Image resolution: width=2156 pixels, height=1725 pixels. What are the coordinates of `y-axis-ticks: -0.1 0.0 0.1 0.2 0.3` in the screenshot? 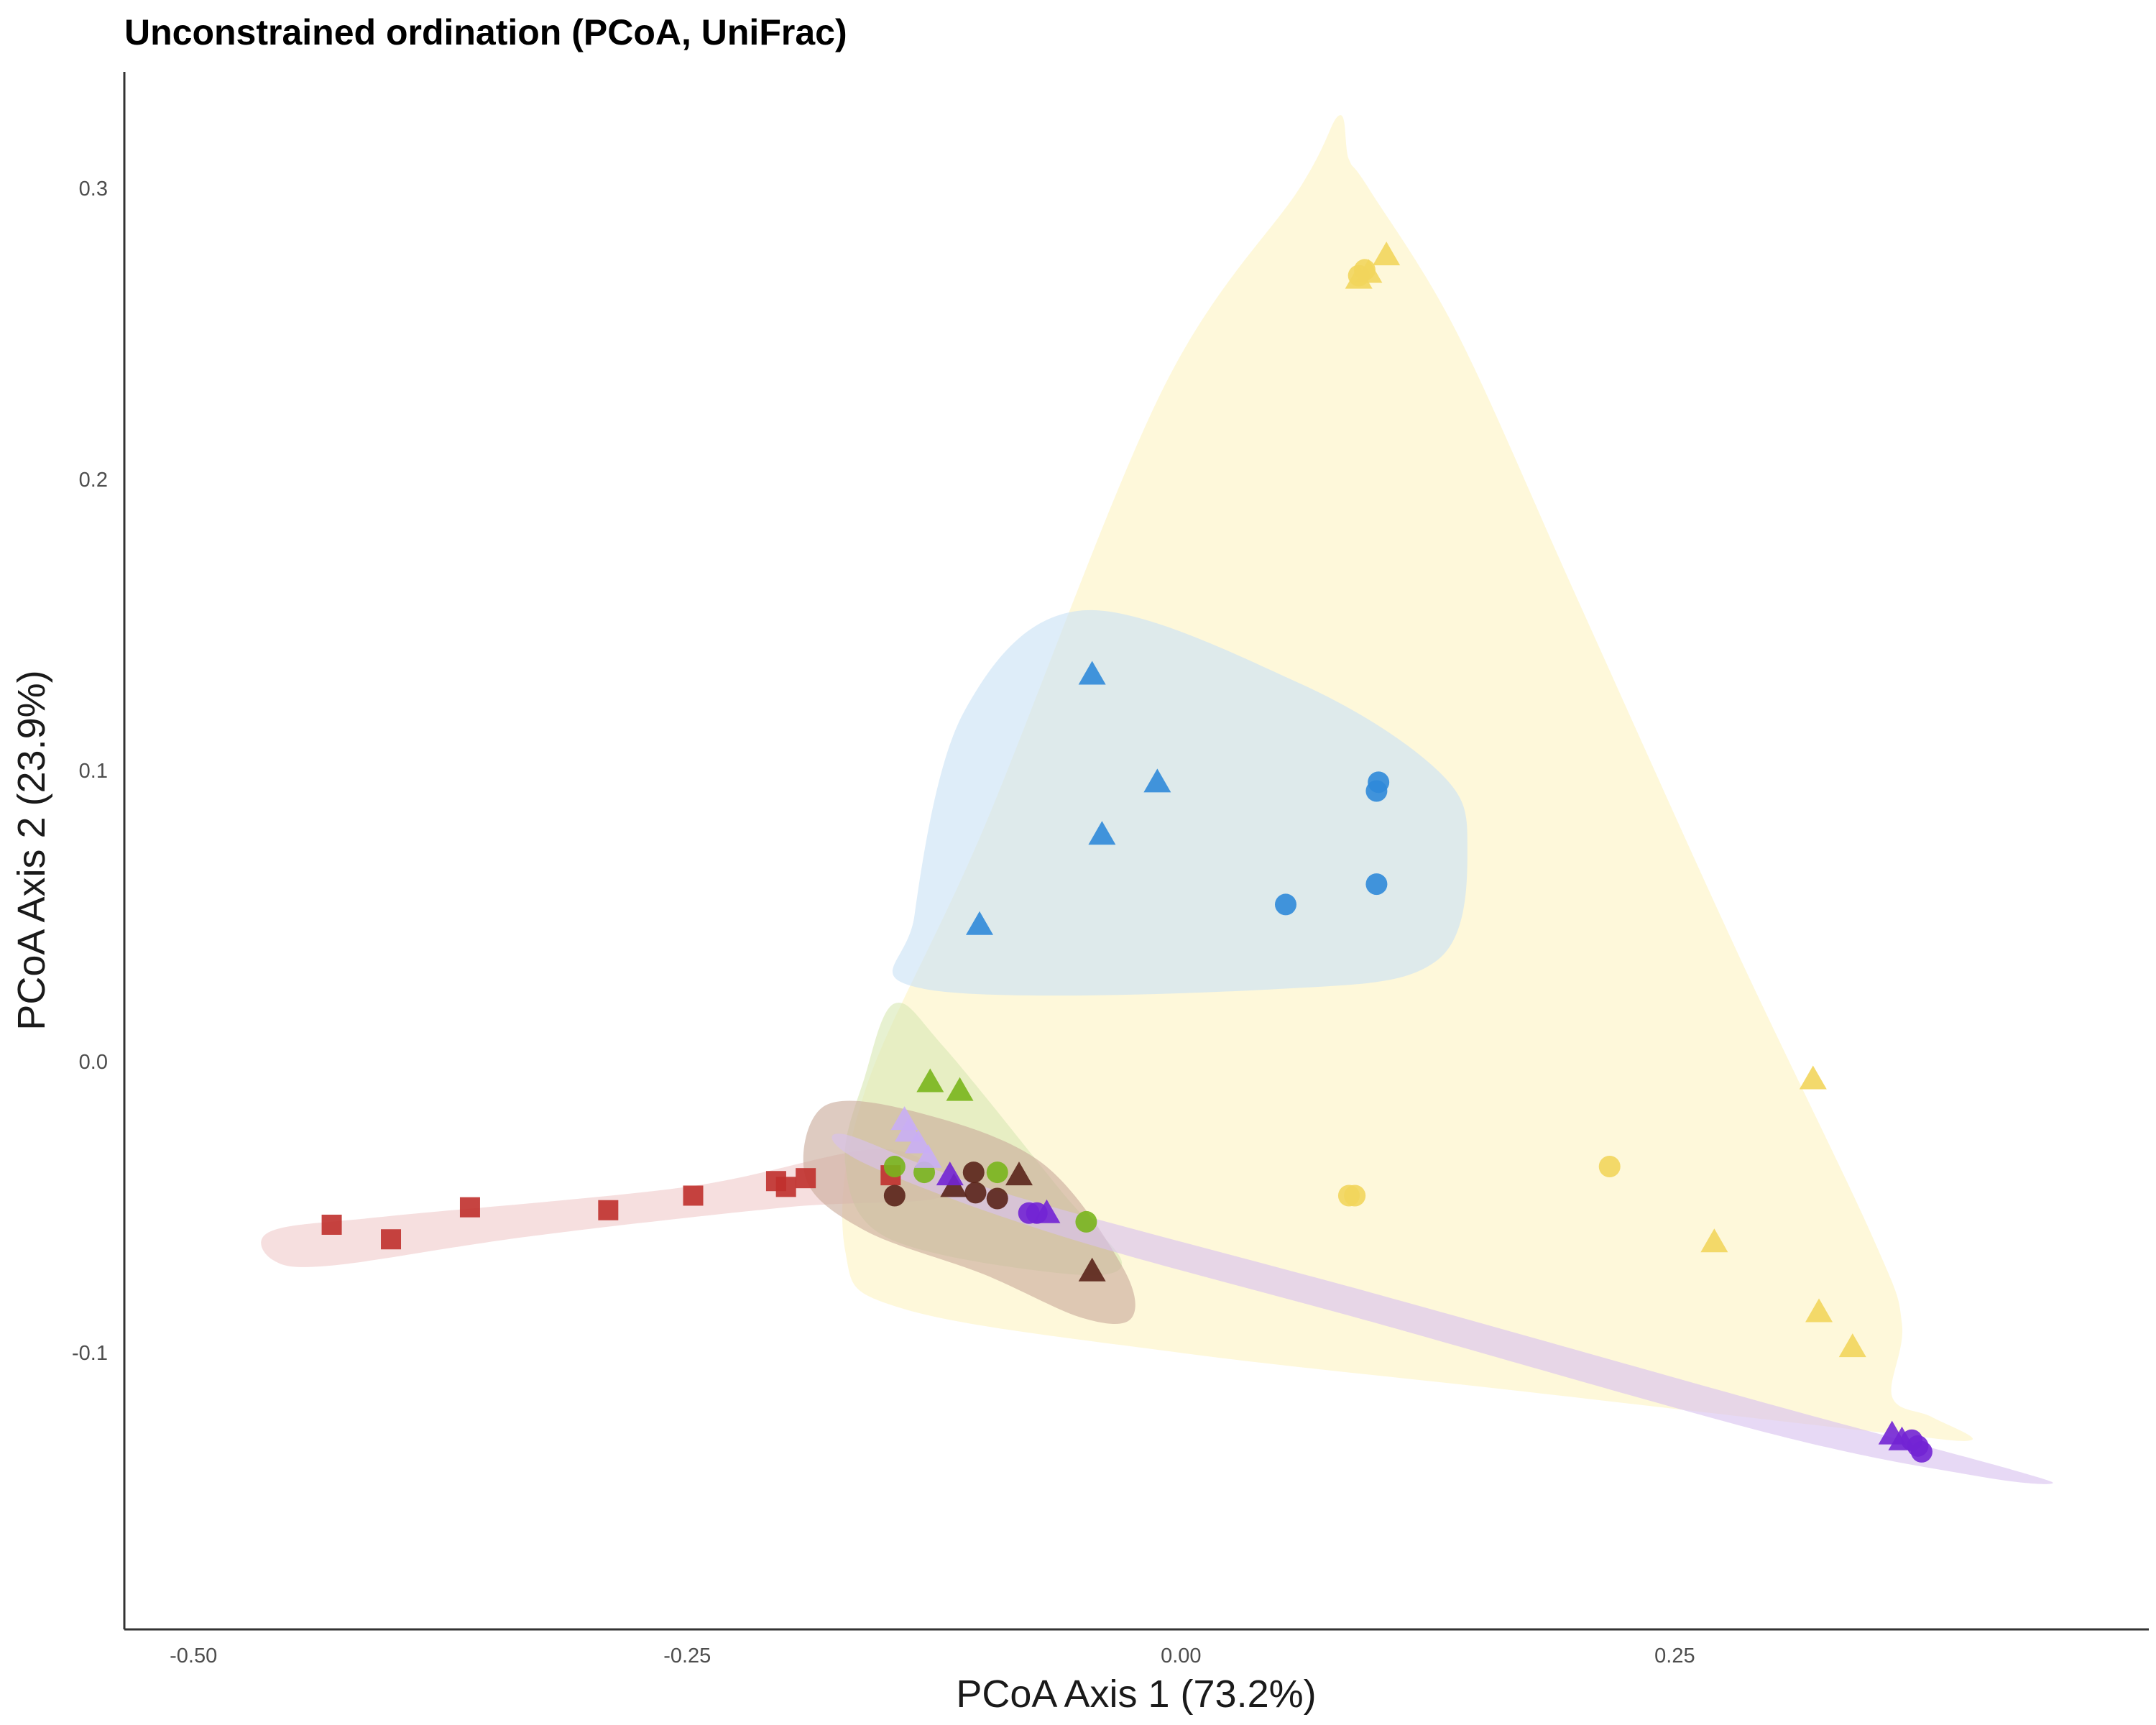 It's located at (90, 771).